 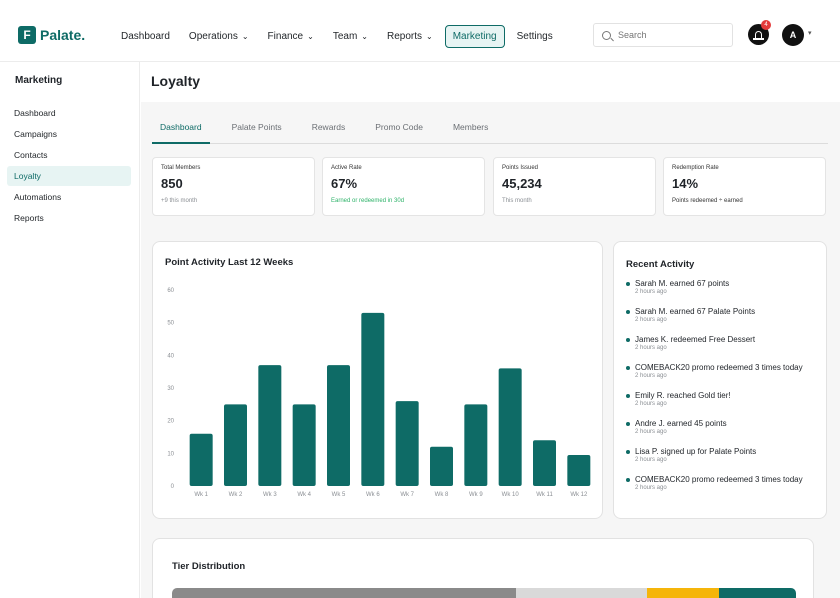 What do you see at coordinates (725, 433) in the screenshot?
I see `activity-item: Andre J. earned 45 points 2 hours ago` at bounding box center [725, 433].